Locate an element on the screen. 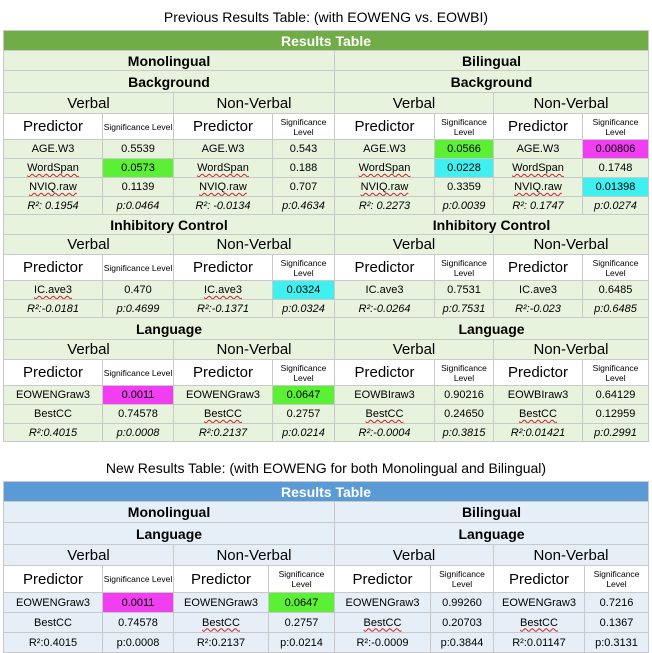  p-value-cell: p:0.0324 is located at coordinates (303, 308).